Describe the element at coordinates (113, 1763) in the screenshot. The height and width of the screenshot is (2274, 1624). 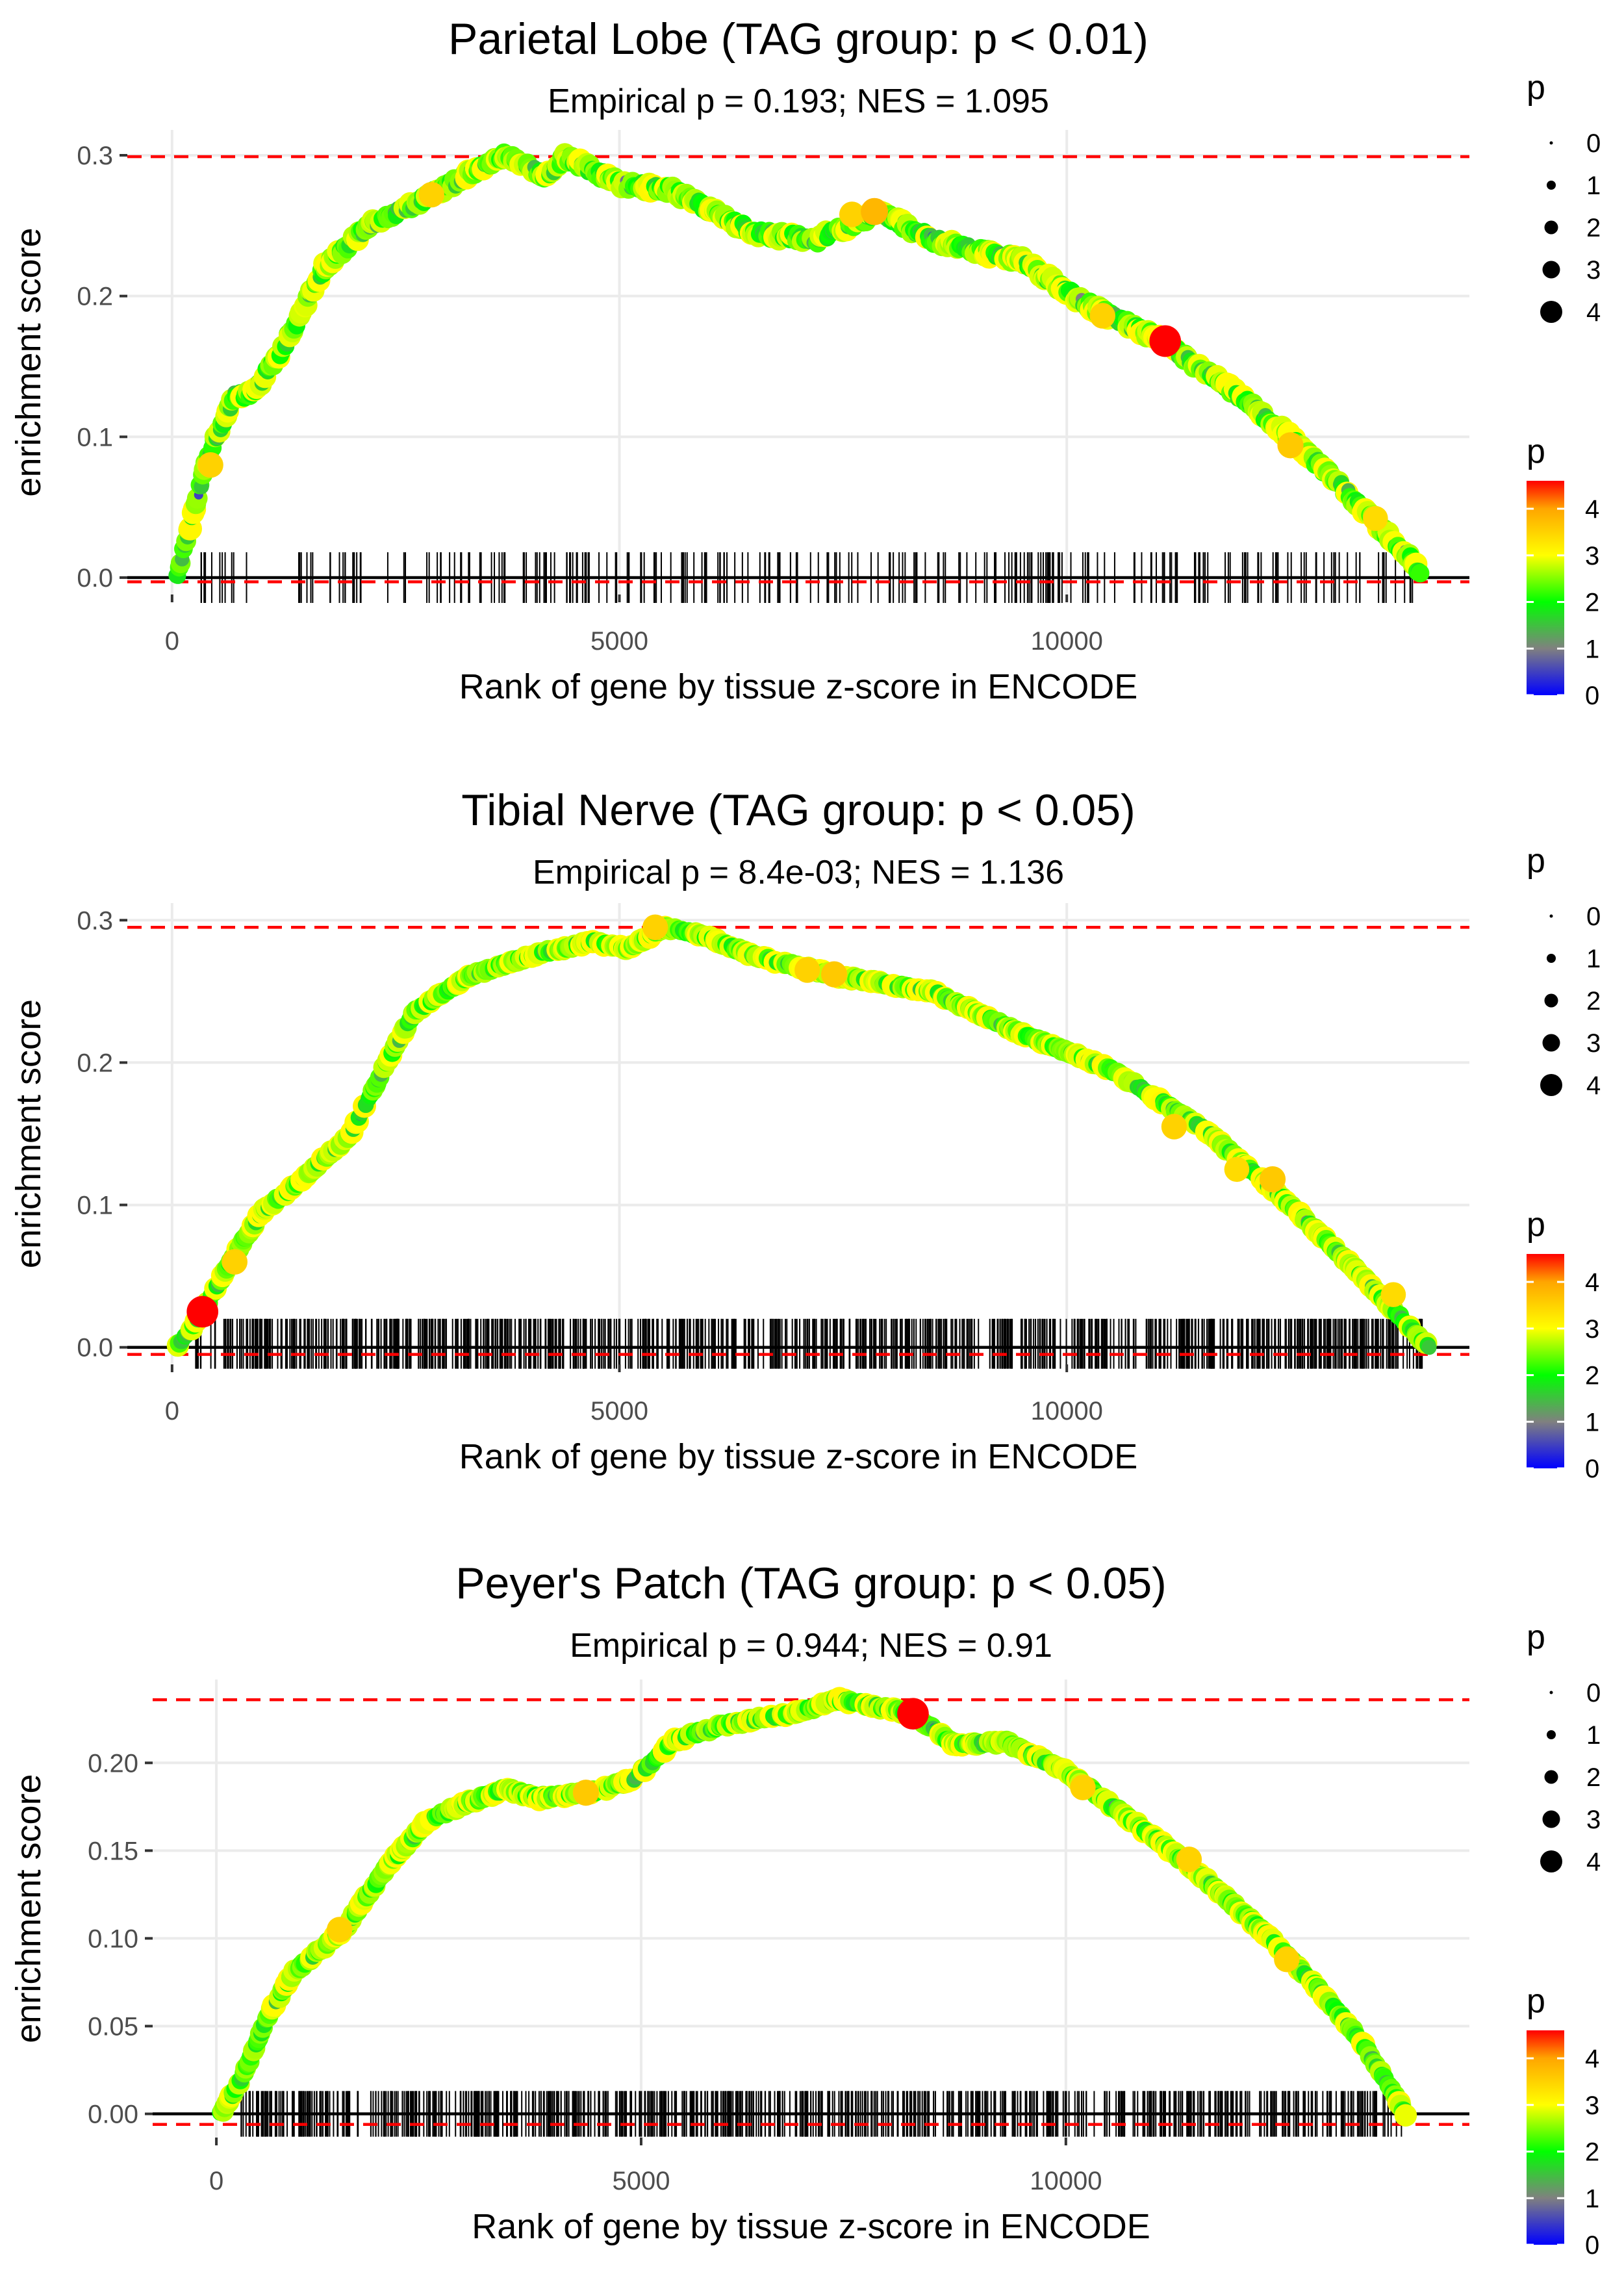
I see `y-tick-label: 0.20` at that location.